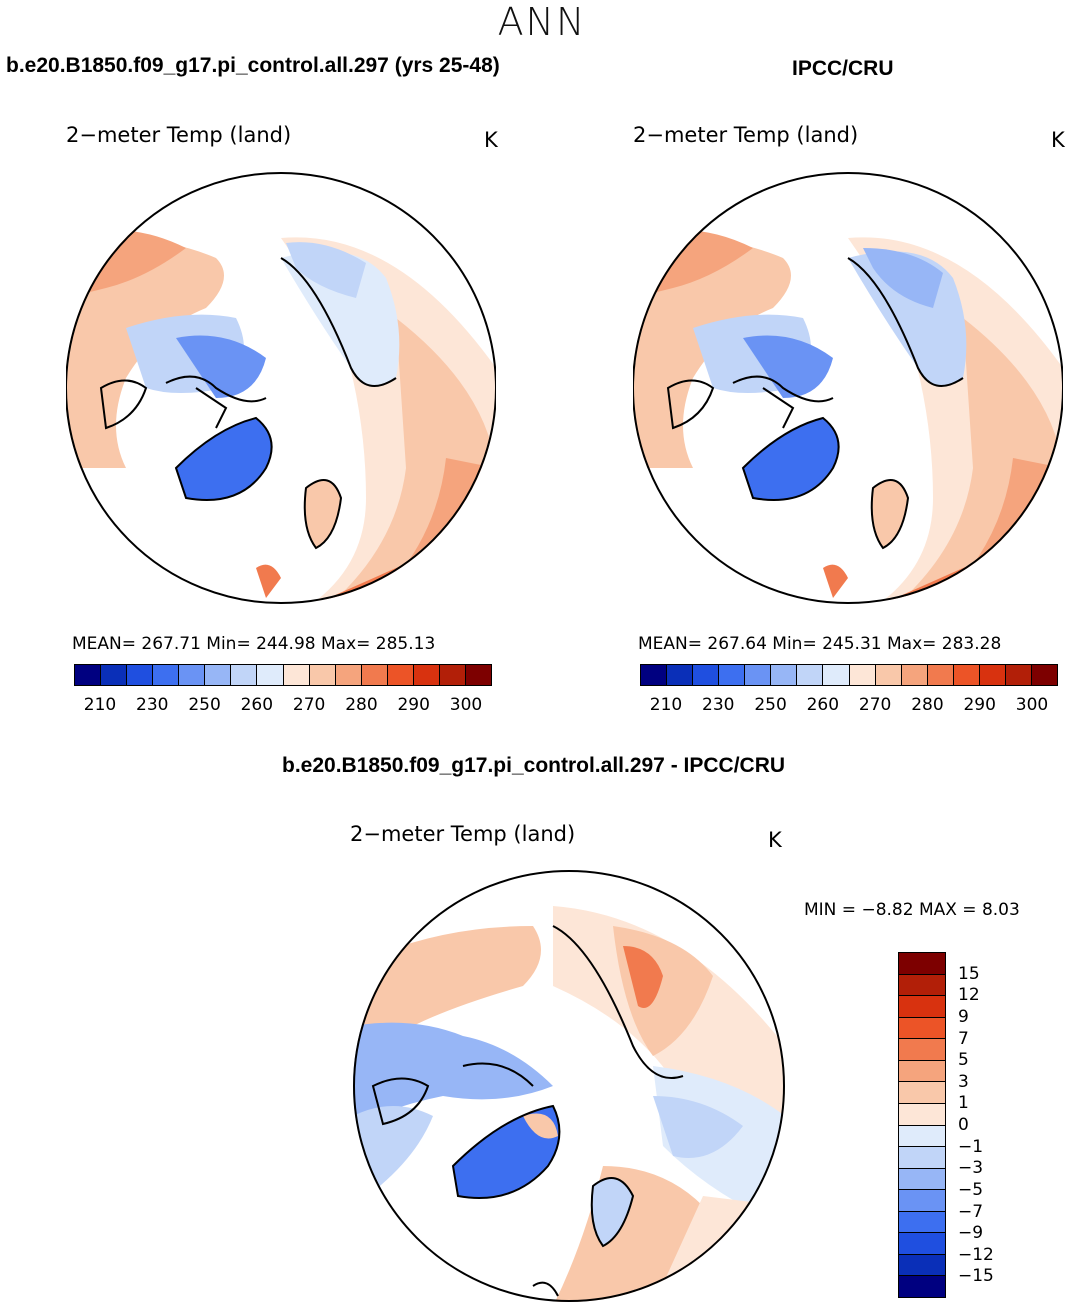 The width and height of the screenshot is (1084, 1309). What do you see at coordinates (281, 388) in the screenshot?
I see `left-polar-map` at bounding box center [281, 388].